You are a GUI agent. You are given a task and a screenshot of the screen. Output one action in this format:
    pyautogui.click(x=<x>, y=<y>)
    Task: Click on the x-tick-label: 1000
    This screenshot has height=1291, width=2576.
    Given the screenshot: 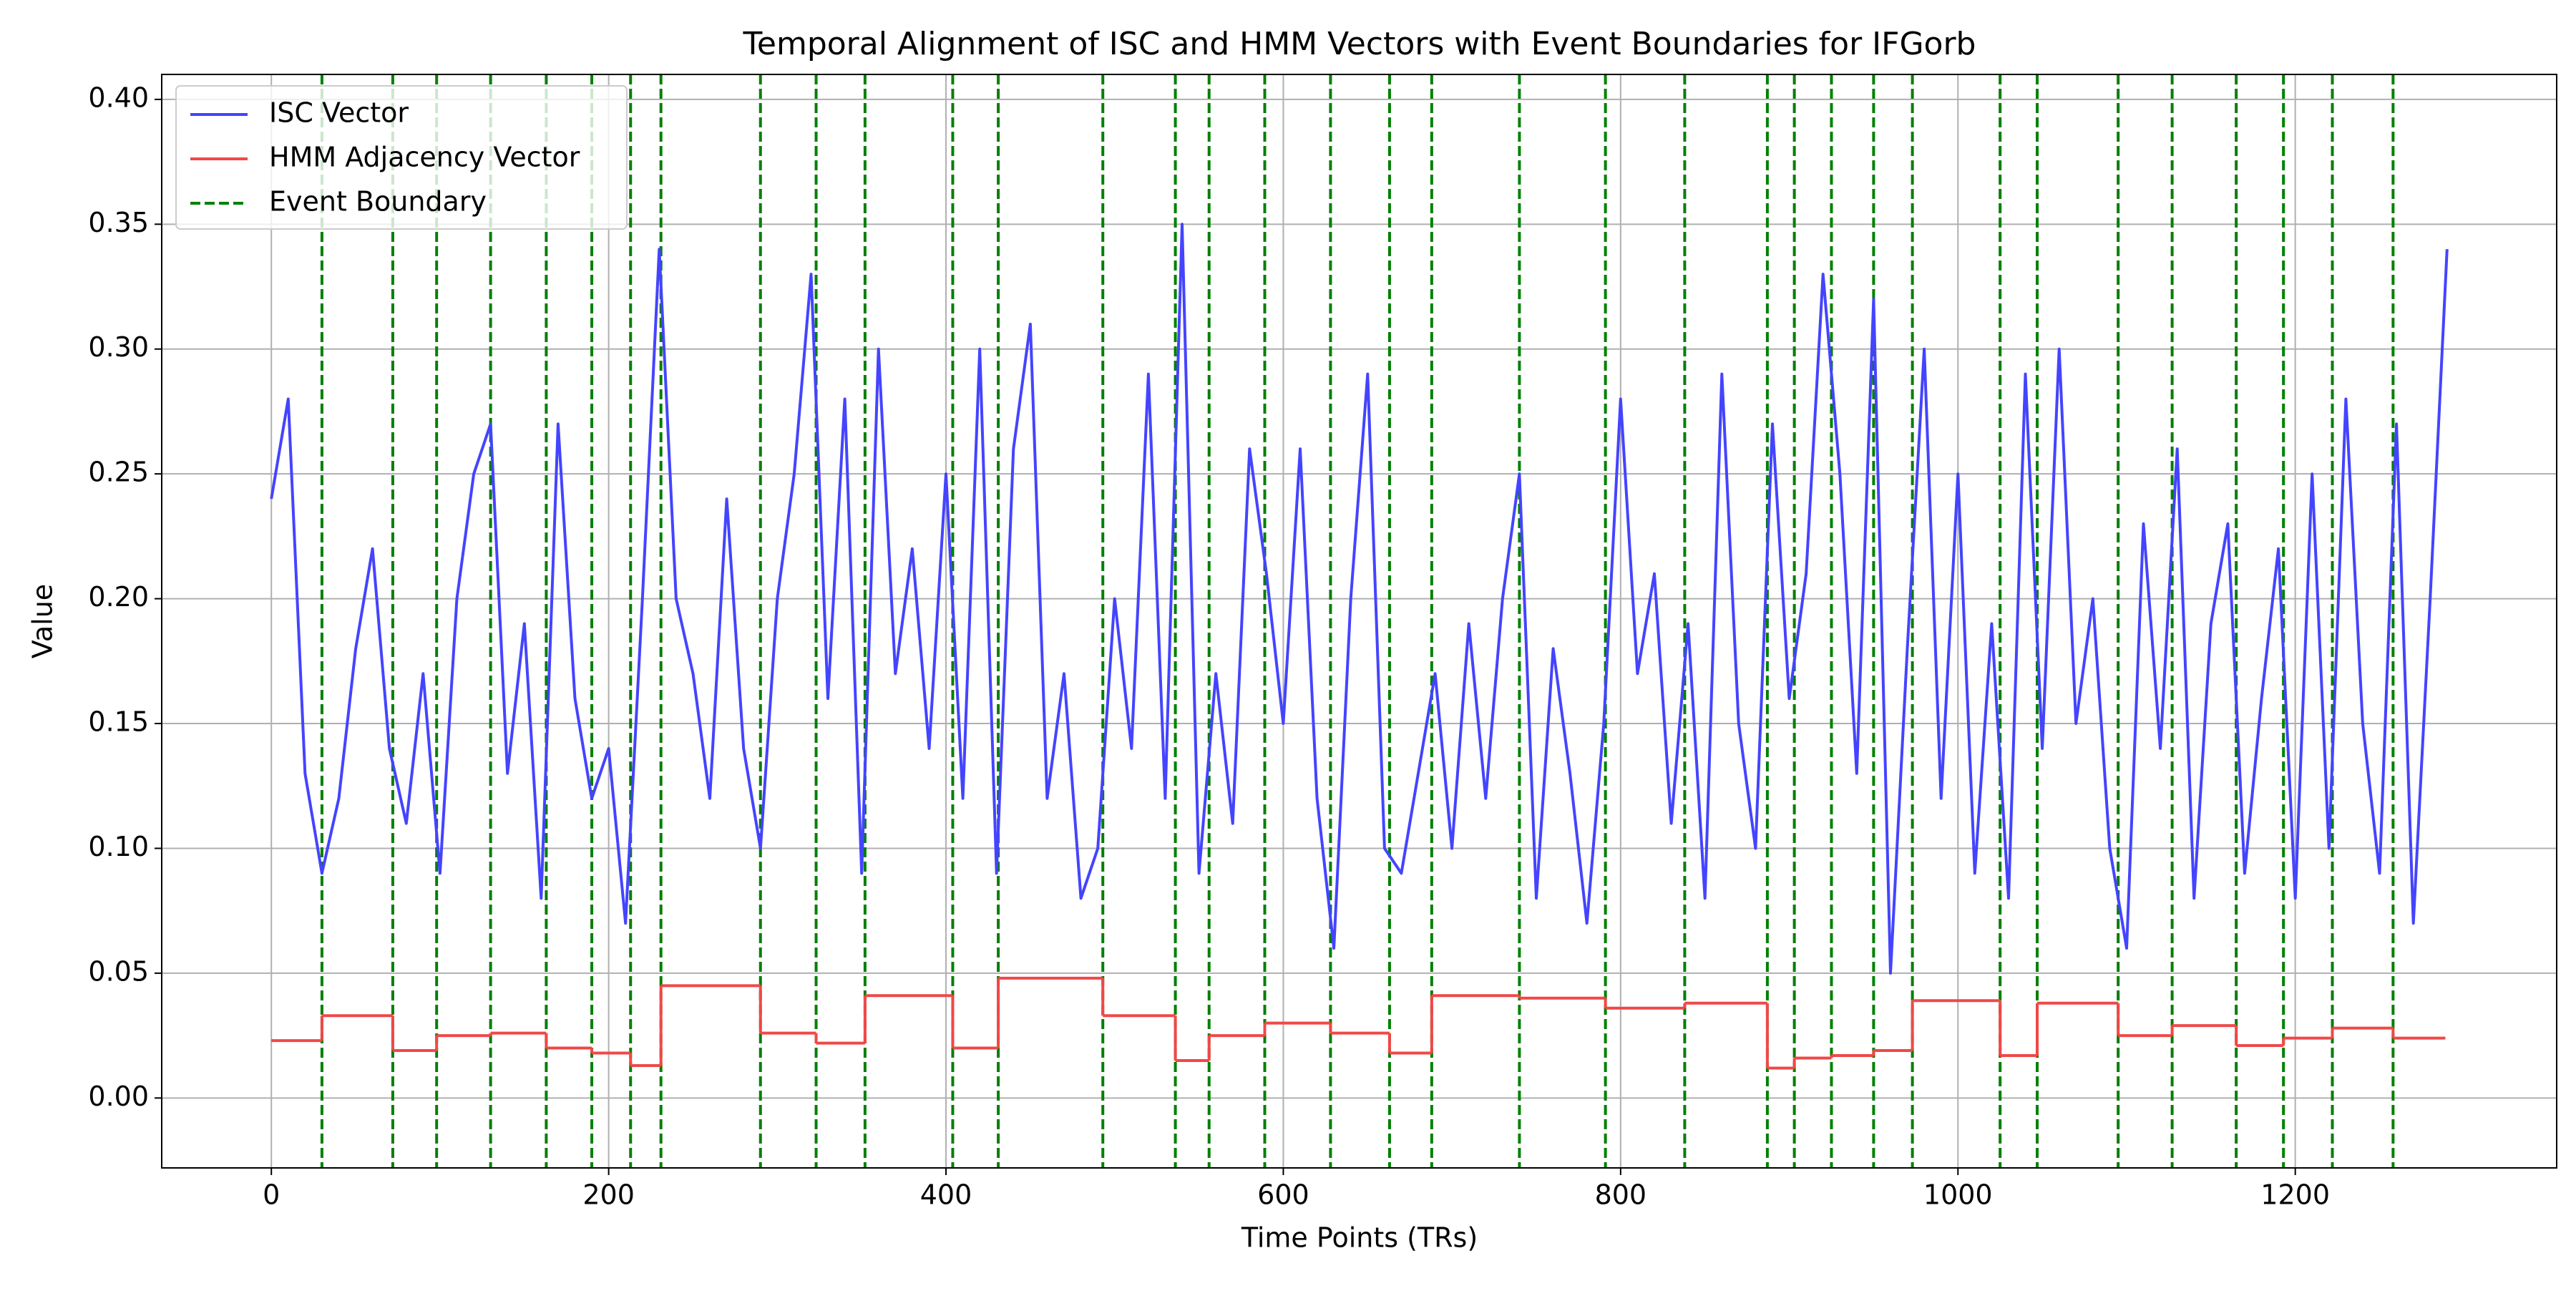 What is the action you would take?
    pyautogui.click(x=1958, y=1195)
    